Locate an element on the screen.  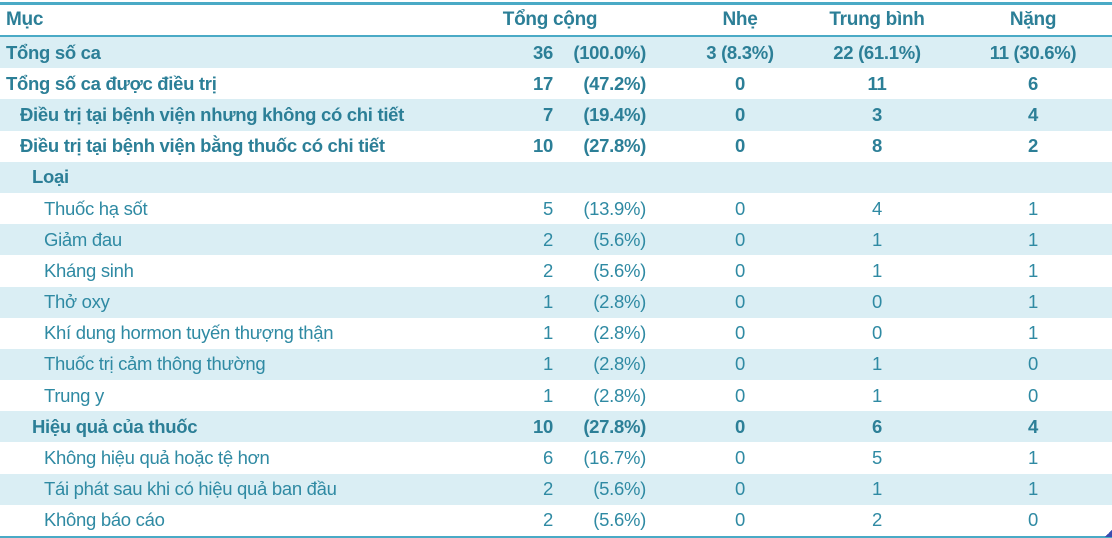
table-row: Thuốc trị cảm thông thường 1 (2.8%) 0 1 0 is located at coordinates (556, 364).